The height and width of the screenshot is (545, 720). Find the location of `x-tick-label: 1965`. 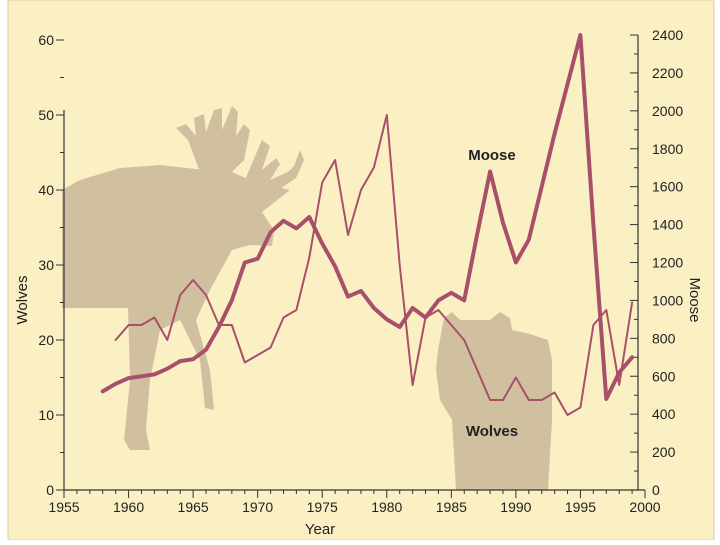

x-tick-label: 1965 is located at coordinates (193, 507).